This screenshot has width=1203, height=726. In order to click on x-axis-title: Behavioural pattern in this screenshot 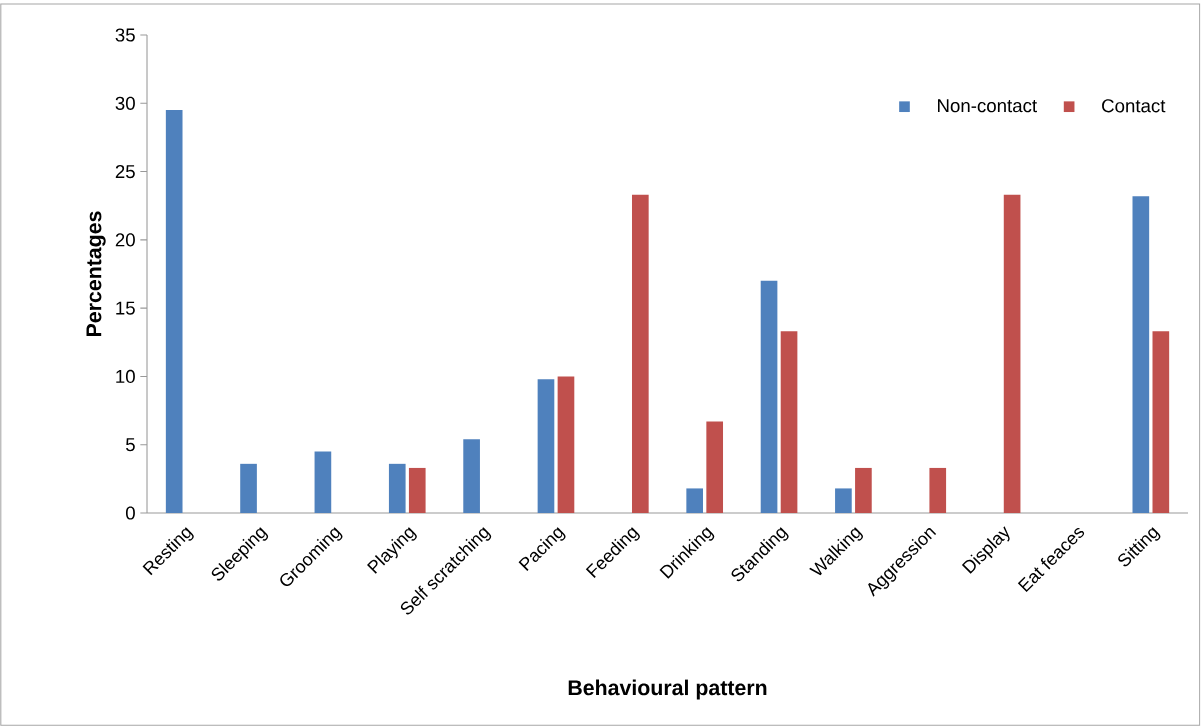, I will do `click(667, 689)`.